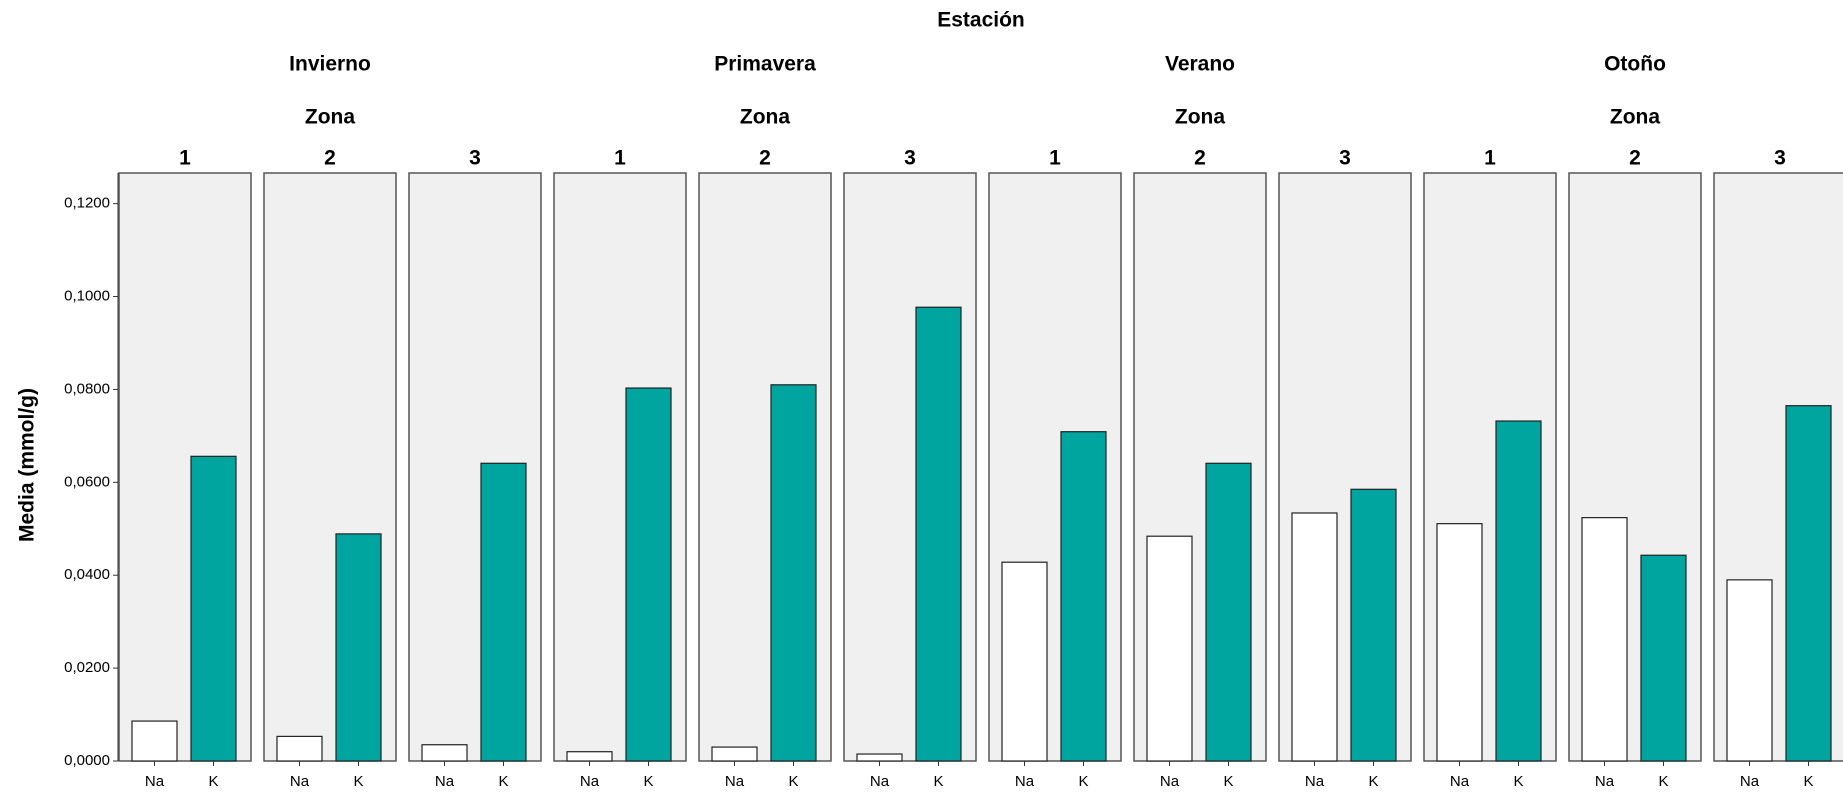 This screenshot has width=1843, height=795. What do you see at coordinates (330, 467) in the screenshot?
I see `panel` at bounding box center [330, 467].